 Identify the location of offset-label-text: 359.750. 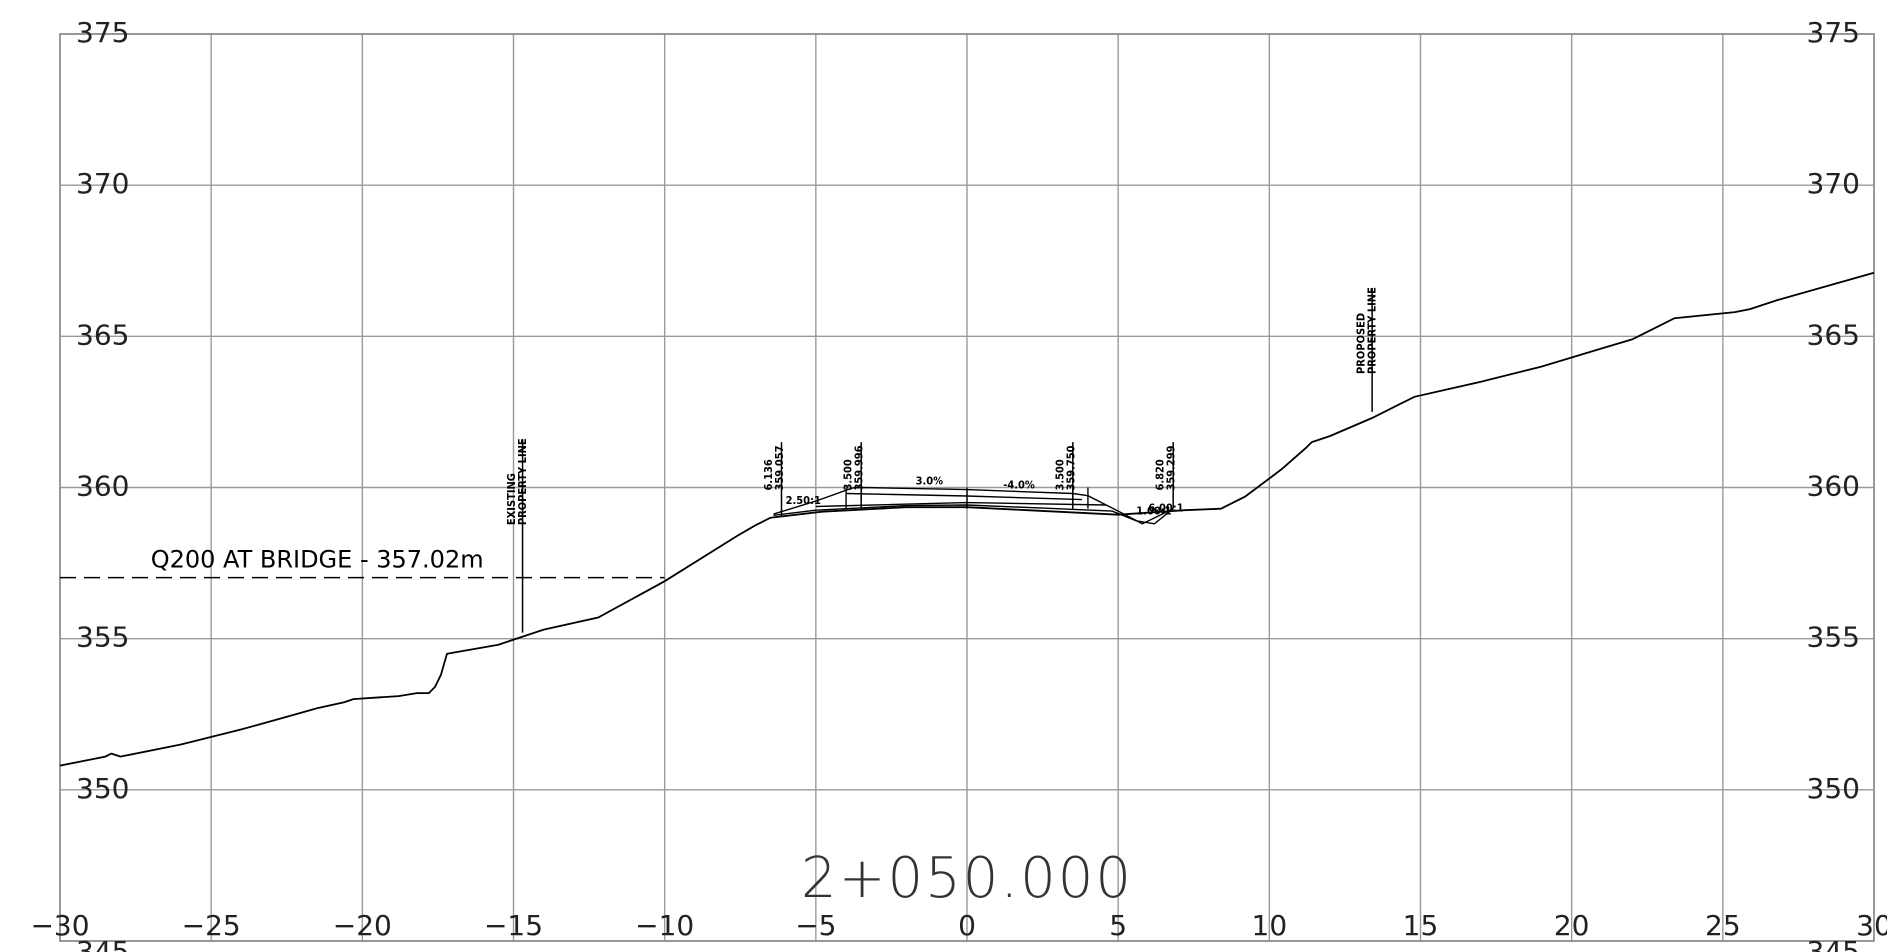
(1070, 467).